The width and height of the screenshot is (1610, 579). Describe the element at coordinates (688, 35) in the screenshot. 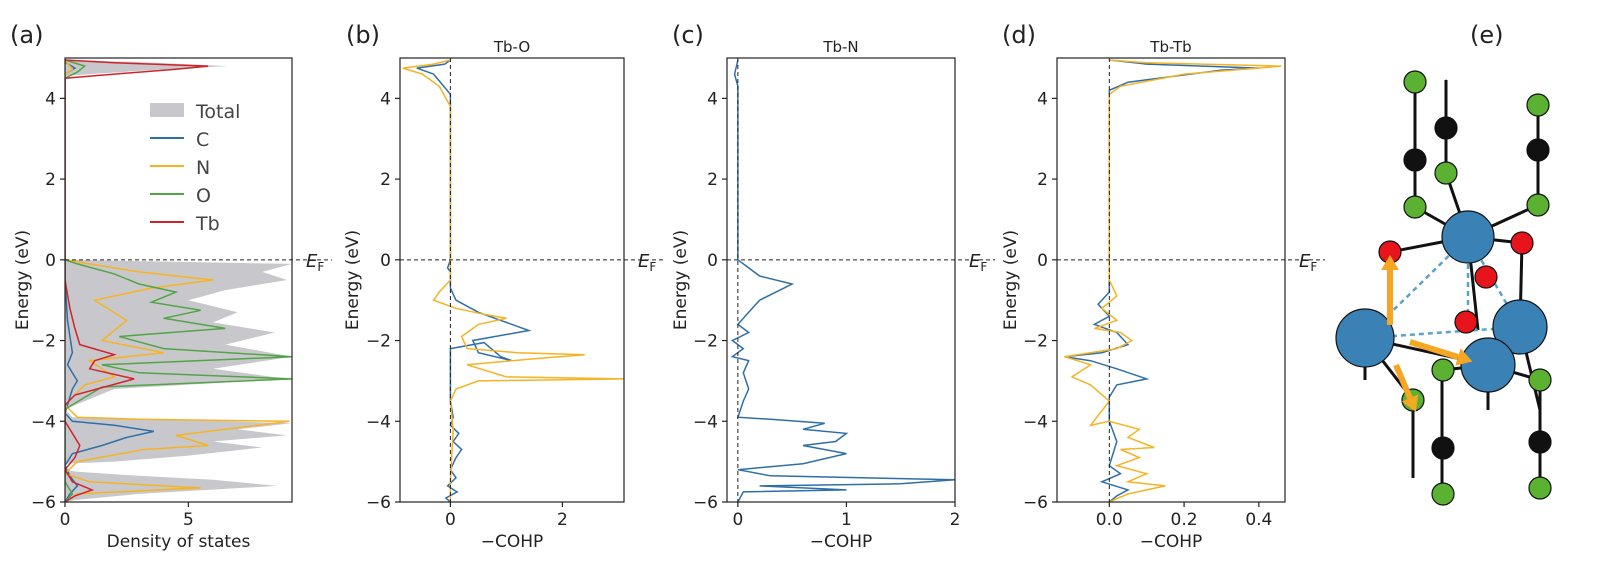

I see `panel-letter: (c)` at that location.